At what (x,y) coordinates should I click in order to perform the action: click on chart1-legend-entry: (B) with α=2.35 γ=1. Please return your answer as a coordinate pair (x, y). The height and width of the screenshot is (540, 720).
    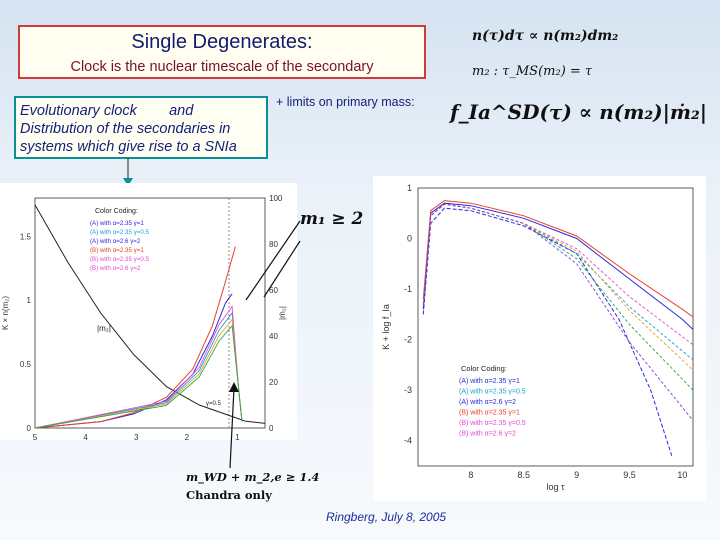
    Looking at the image, I should click on (117, 250).